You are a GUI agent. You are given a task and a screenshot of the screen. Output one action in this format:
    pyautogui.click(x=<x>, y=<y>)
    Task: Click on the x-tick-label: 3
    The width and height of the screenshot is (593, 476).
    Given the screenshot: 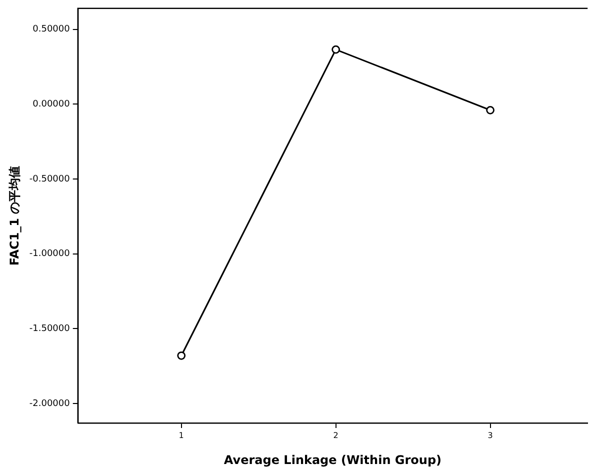 What is the action you would take?
    pyautogui.click(x=490, y=435)
    